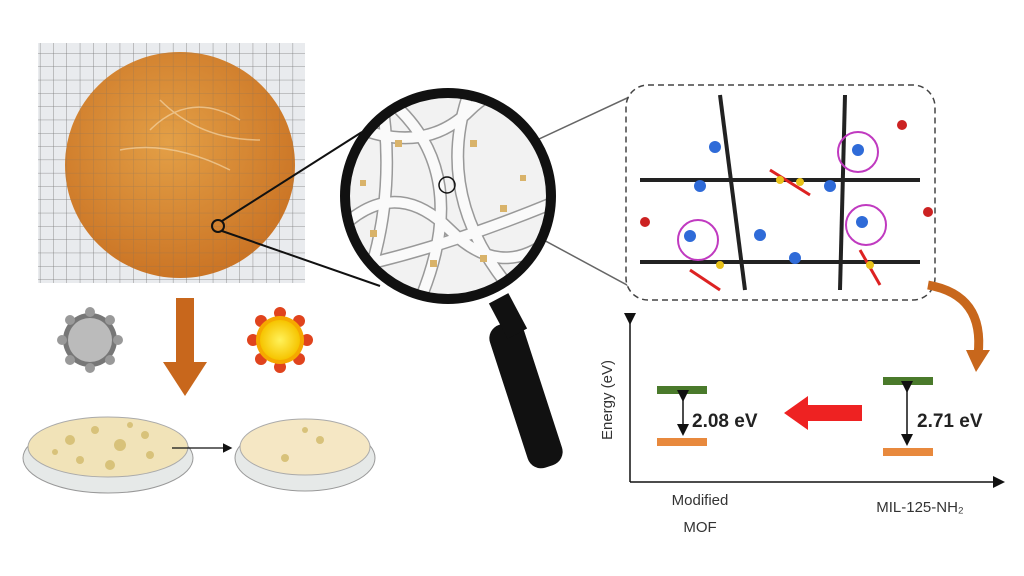 The height and width of the screenshot is (576, 1024). What do you see at coordinates (955, 318) in the screenshot?
I see `curved-arrow` at bounding box center [955, 318].